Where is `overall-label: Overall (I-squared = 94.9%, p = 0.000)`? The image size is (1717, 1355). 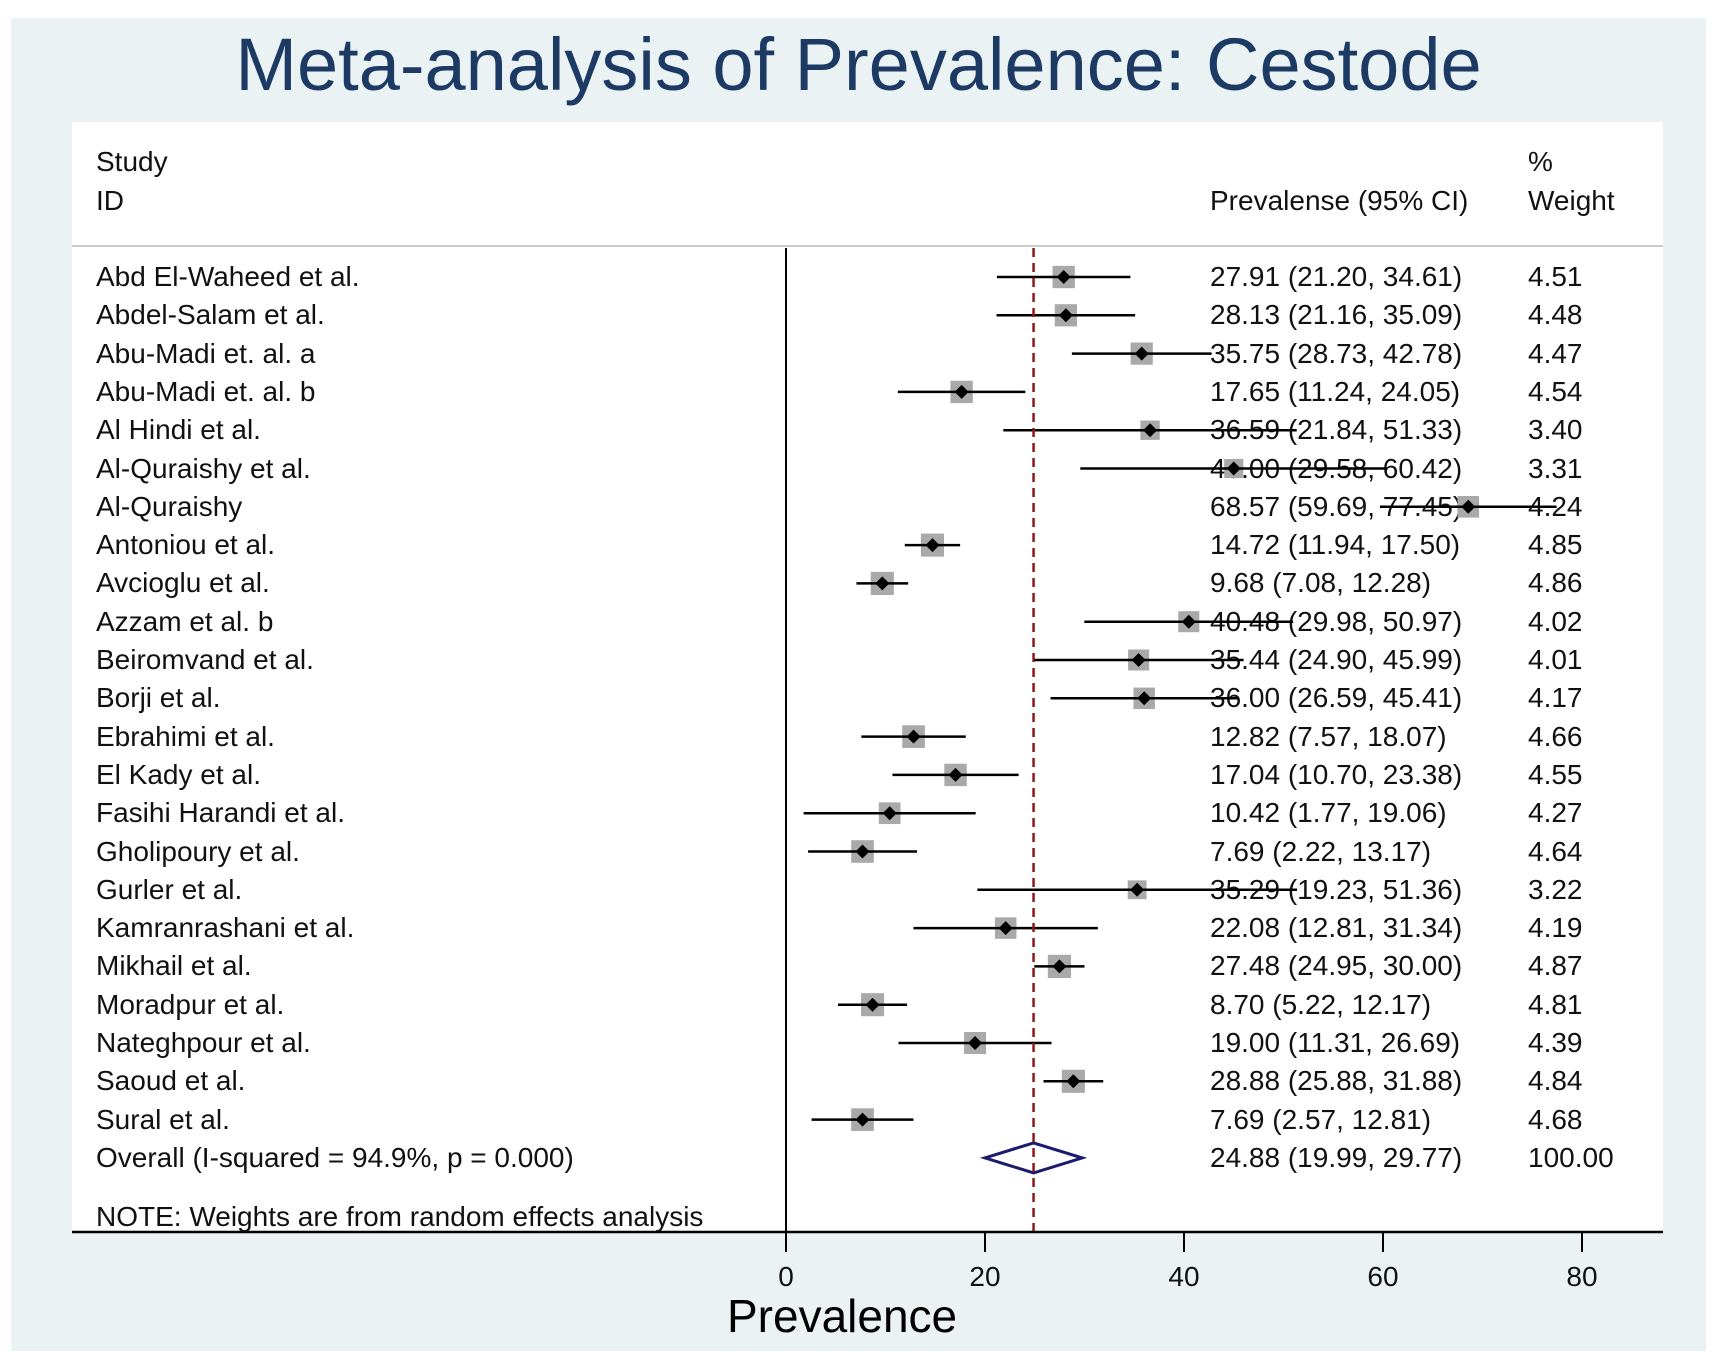
overall-label: Overall (I-squared = 94.9%, p = 0.000) is located at coordinates (335, 1157).